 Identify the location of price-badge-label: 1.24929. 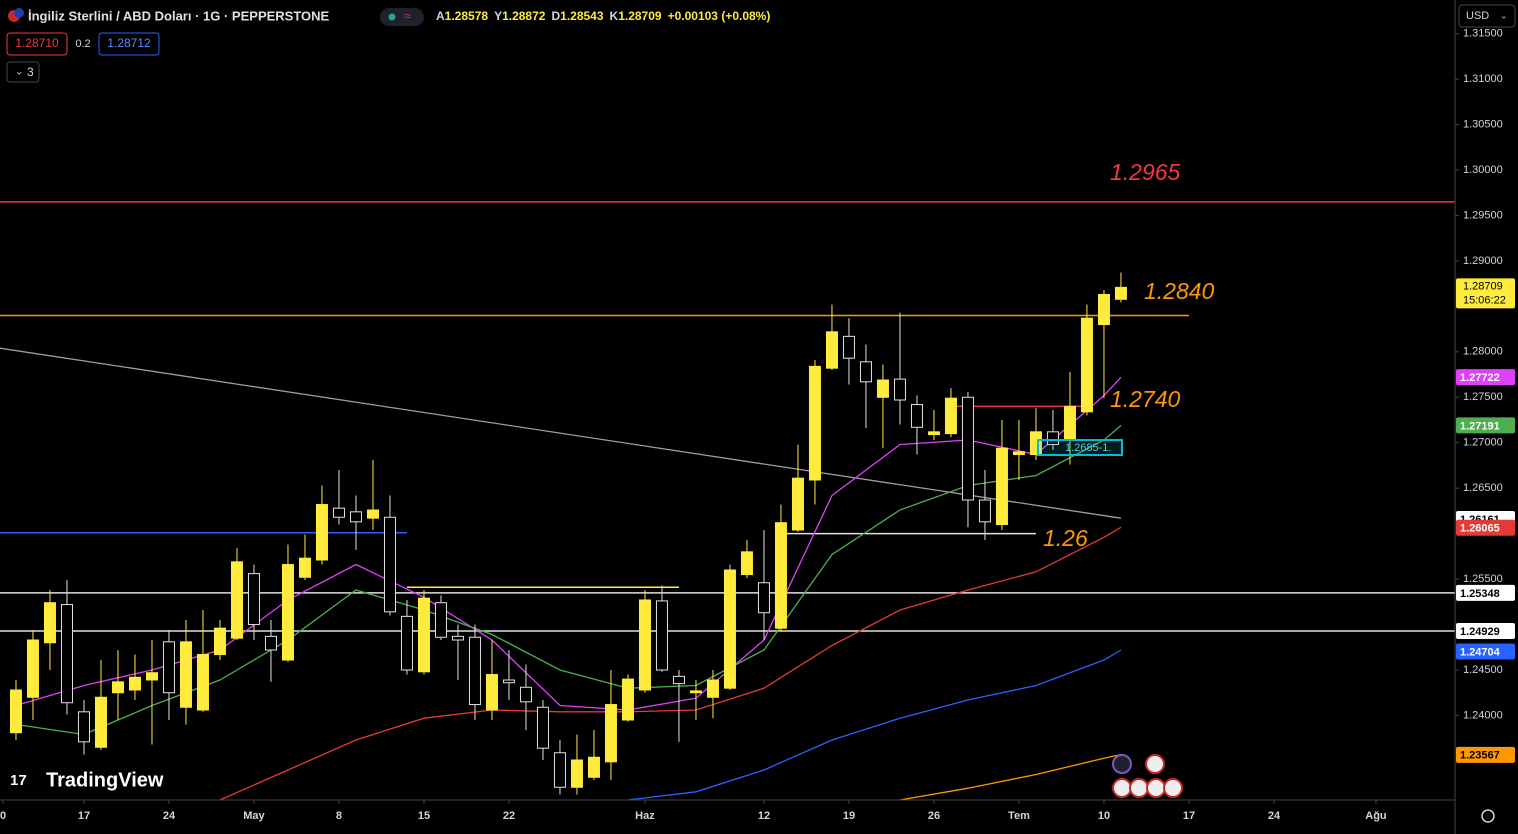
(1480, 632).